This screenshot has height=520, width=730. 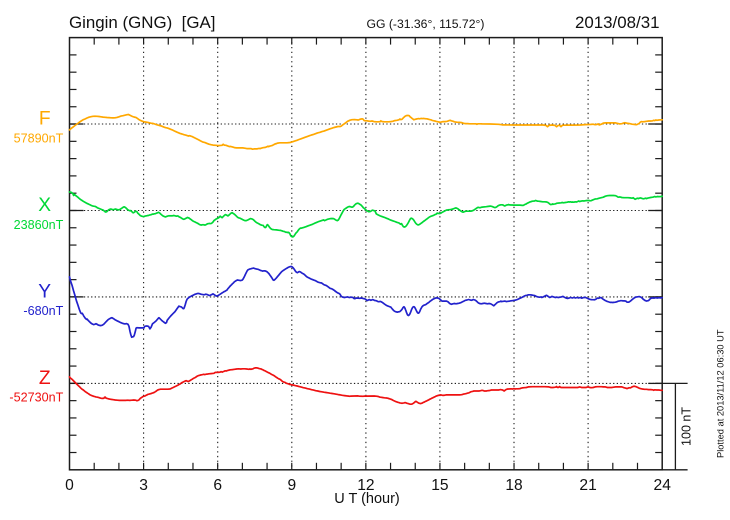 What do you see at coordinates (36, 398) in the screenshot?
I see `svg-text: -52730nT` at bounding box center [36, 398].